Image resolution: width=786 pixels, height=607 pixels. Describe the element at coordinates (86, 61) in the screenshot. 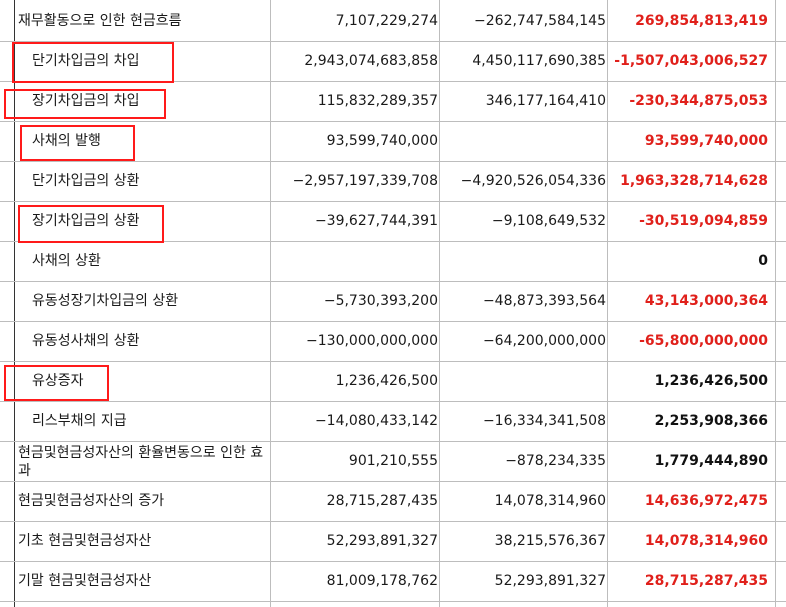

I see `row-label: 단기차입금의 차입` at that location.